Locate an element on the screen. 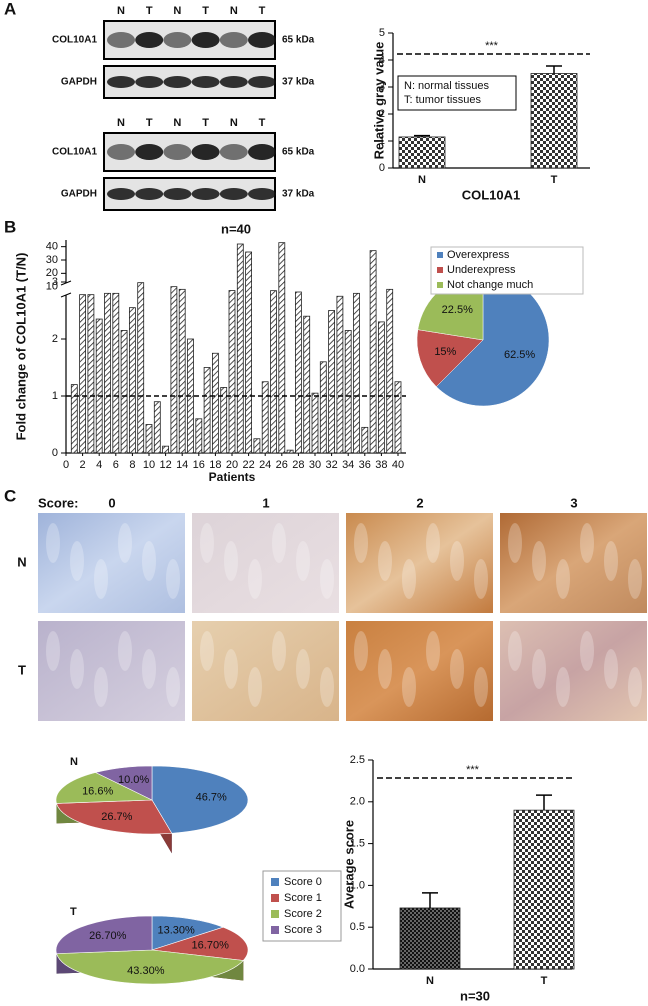 The width and height of the screenshot is (648, 1006). x-tick-label: 32 is located at coordinates (331, 465).